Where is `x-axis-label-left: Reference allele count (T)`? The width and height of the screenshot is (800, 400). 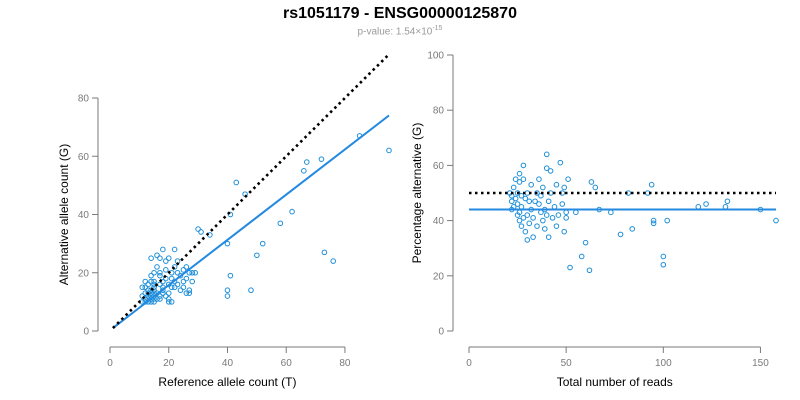
x-axis-label-left: Reference allele count (T) is located at coordinates (227, 382).